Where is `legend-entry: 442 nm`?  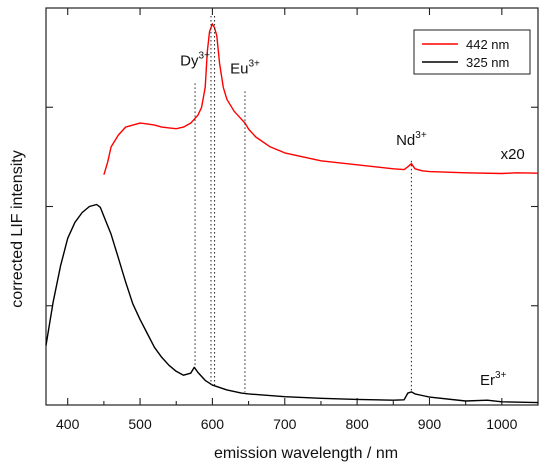 legend-entry: 442 nm is located at coordinates (487, 44).